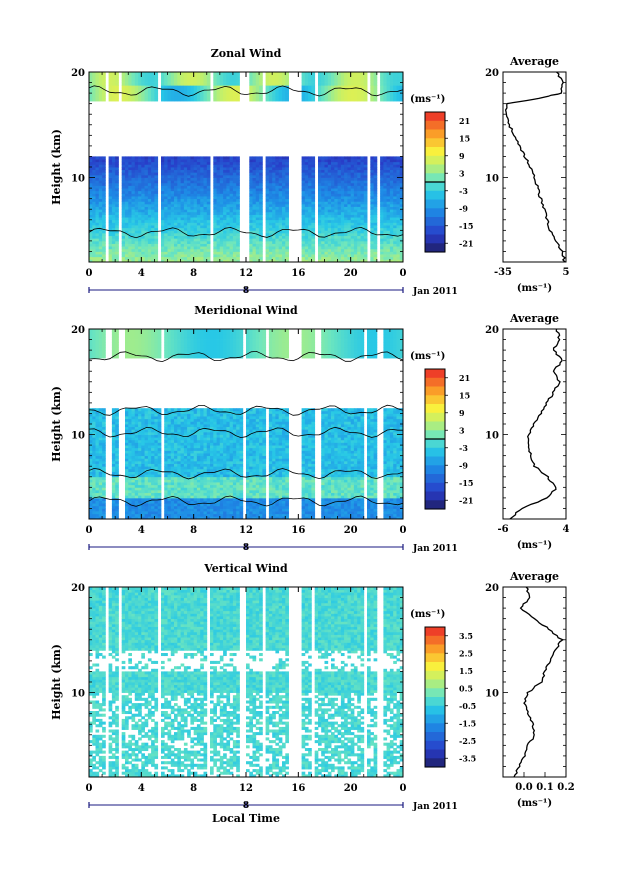  Describe the element at coordinates (466, 688) in the screenshot. I see `colorbar-tick-label: 0.5` at that location.